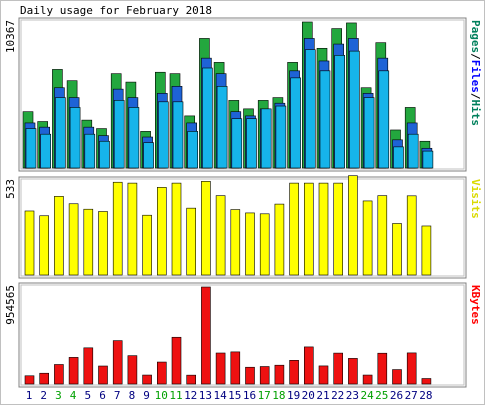  Describe the element at coordinates (10, 36) in the screenshot. I see `y-max-label-1: 10367` at that location.